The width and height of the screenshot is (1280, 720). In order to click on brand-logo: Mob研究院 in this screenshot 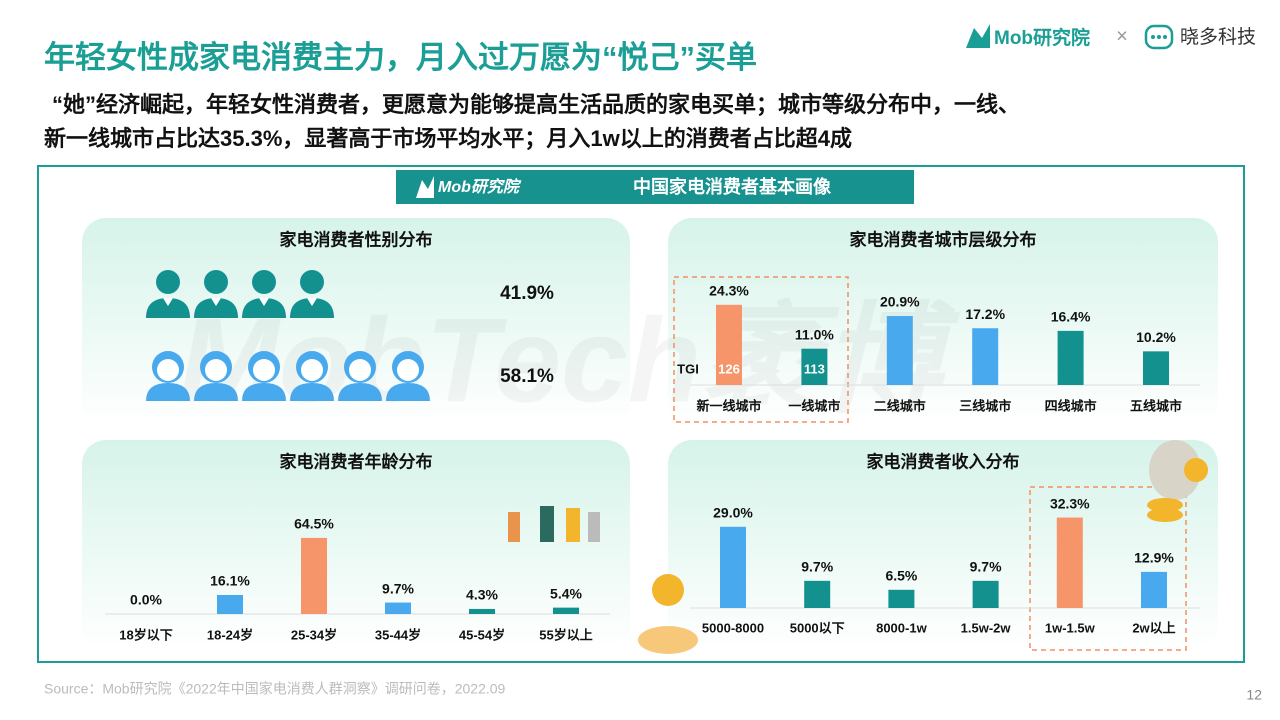, I will do `click(1028, 36)`.